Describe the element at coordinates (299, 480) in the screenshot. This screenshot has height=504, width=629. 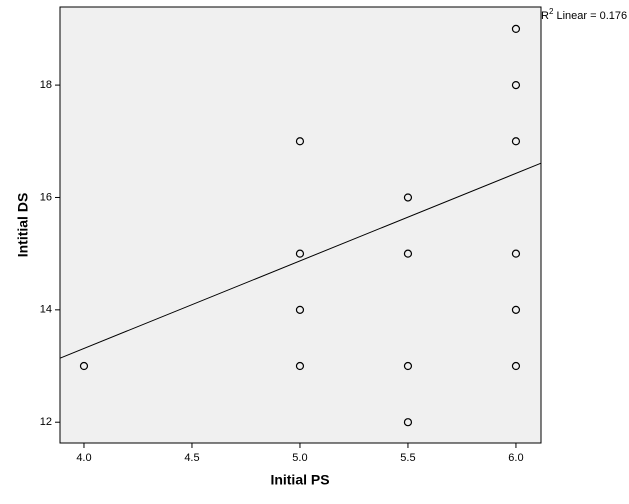
I see `x-axis-title: Initial PS` at that location.